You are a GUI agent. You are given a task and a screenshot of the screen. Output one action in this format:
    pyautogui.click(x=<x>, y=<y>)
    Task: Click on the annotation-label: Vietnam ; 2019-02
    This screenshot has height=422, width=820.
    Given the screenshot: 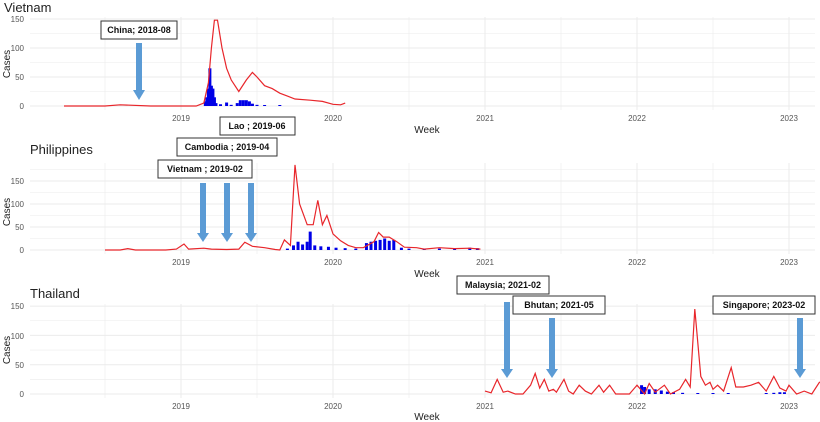 What is the action you would take?
    pyautogui.click(x=205, y=169)
    